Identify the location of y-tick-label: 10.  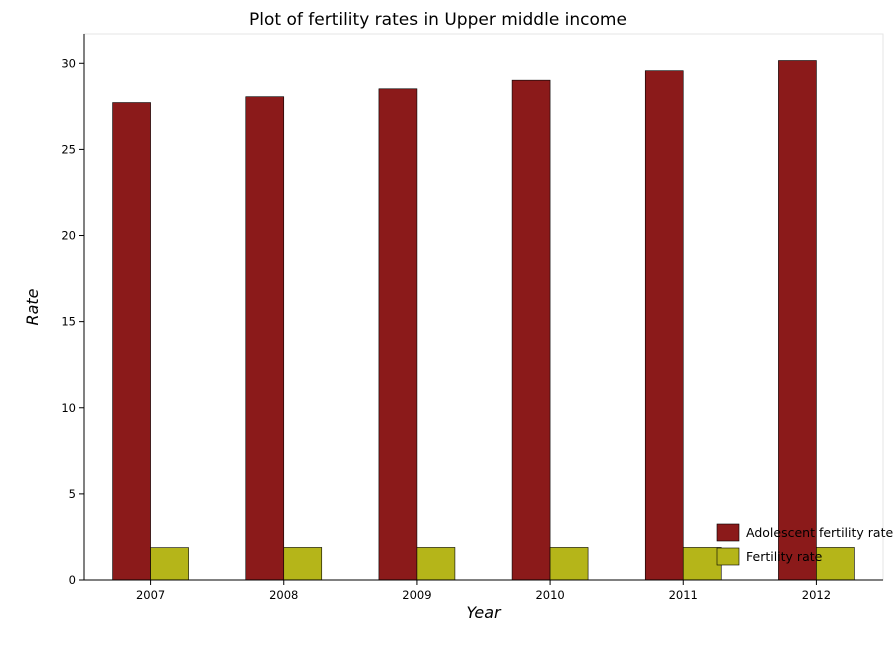
(68, 408).